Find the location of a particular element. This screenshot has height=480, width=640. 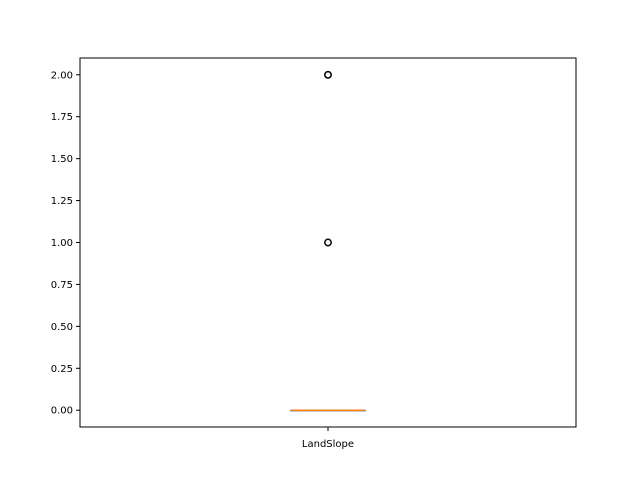

y-axis: 0.00 0.25 0.50 0.75 1.00 1.25 1.50 1.75 2.00 is located at coordinates (65, 243).